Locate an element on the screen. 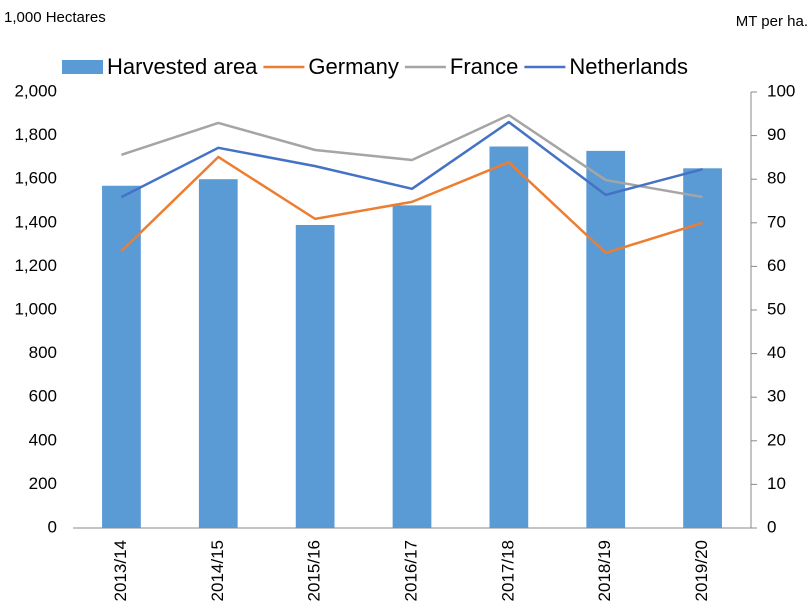 The image size is (811, 608). x-tick-label: 2013/14 is located at coordinates (120, 570).